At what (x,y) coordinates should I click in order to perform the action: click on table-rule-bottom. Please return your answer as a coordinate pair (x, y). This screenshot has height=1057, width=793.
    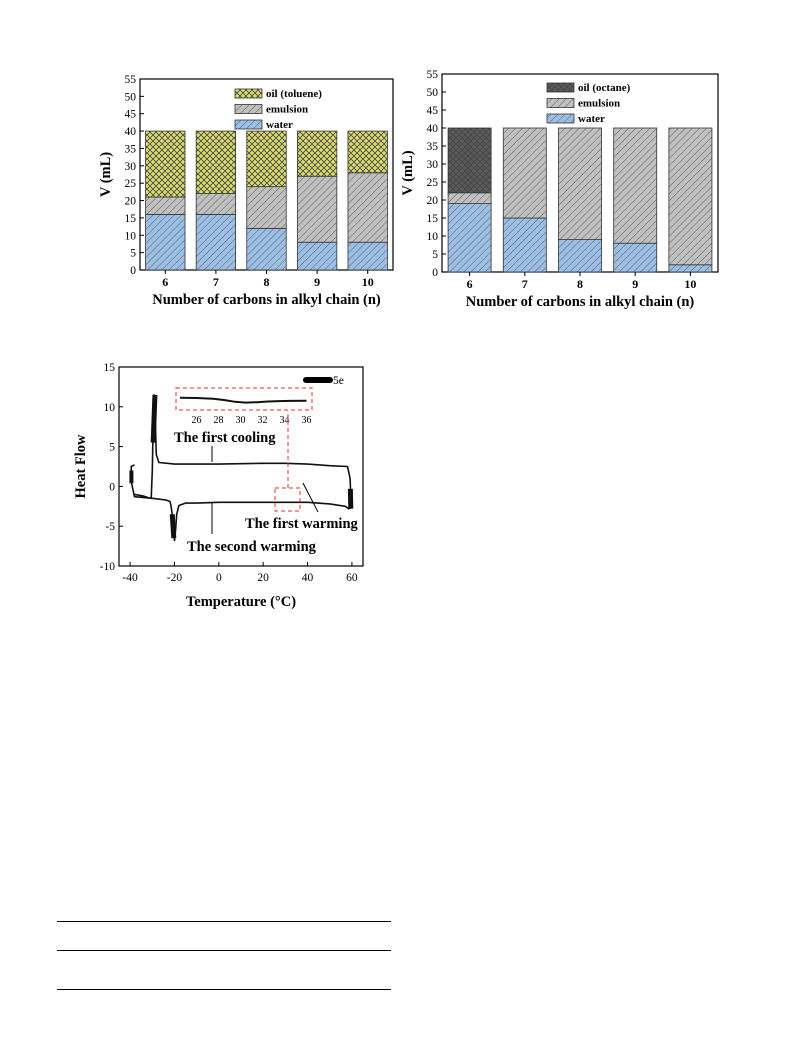
    Looking at the image, I should click on (224, 989).